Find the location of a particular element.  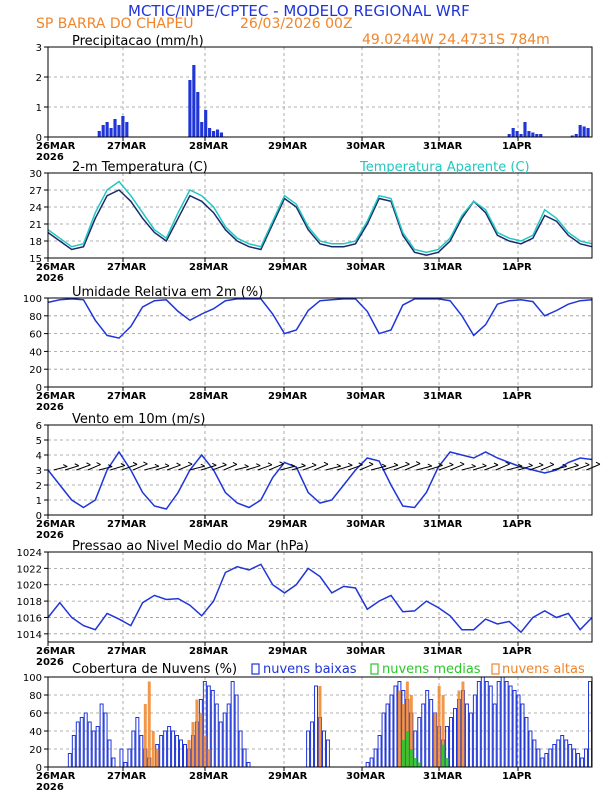

precipitation-date-label: 30MAR is located at coordinates (366, 146).